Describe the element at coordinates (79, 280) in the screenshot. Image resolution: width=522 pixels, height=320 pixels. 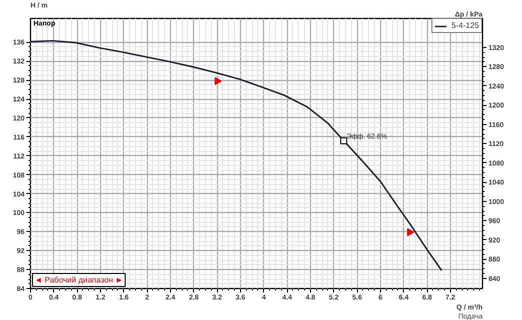
I see `annotation: ◄ Рабочий диапазон ►` at that location.